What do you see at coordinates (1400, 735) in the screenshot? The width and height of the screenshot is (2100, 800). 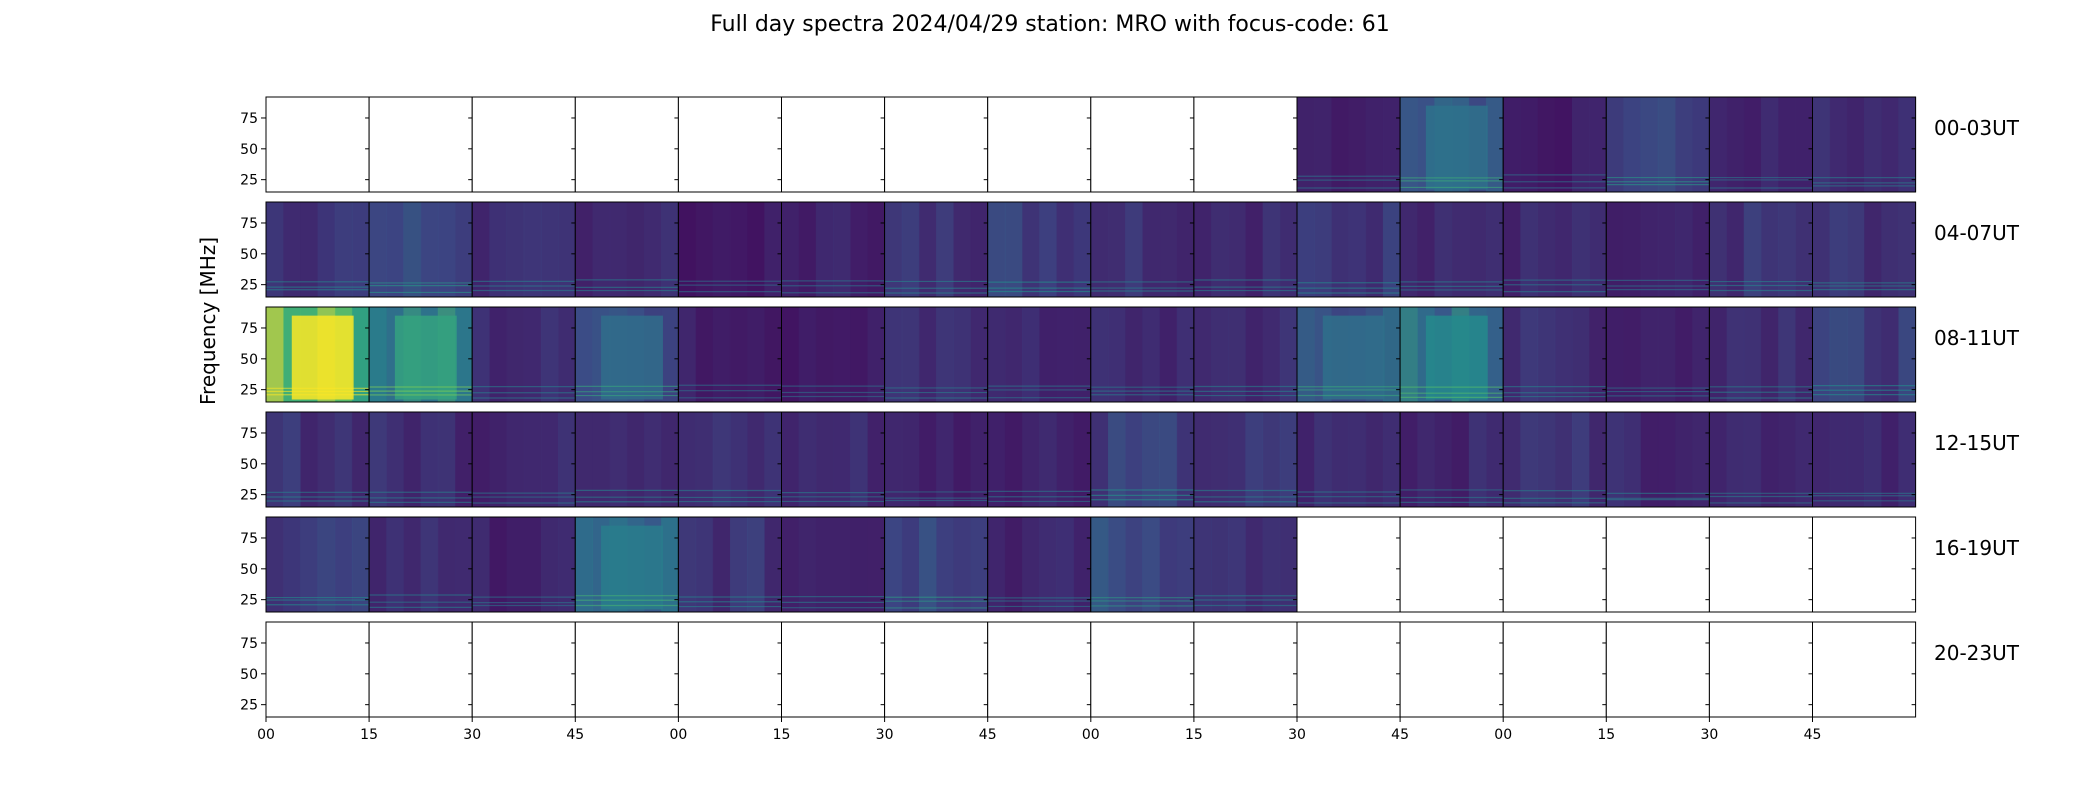 I see `x-tick-label: 45` at bounding box center [1400, 735].